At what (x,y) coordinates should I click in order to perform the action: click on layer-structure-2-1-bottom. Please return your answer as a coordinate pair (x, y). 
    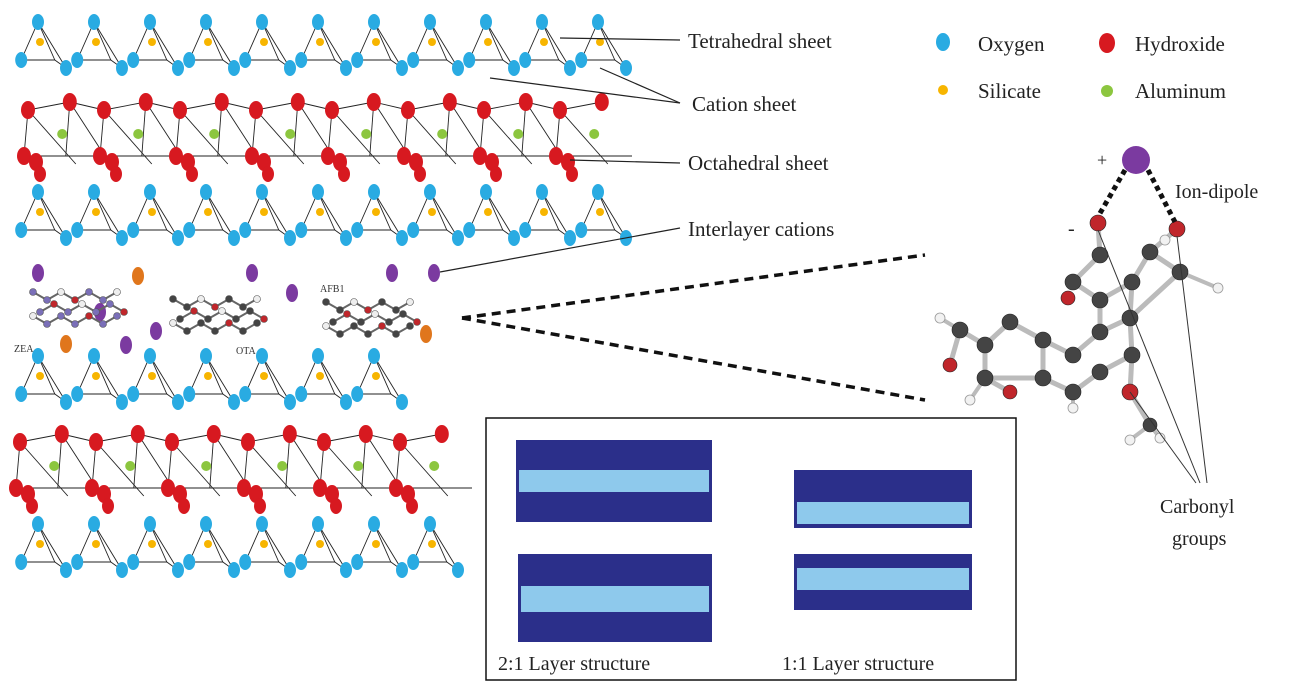
    Looking at the image, I should click on (615, 598).